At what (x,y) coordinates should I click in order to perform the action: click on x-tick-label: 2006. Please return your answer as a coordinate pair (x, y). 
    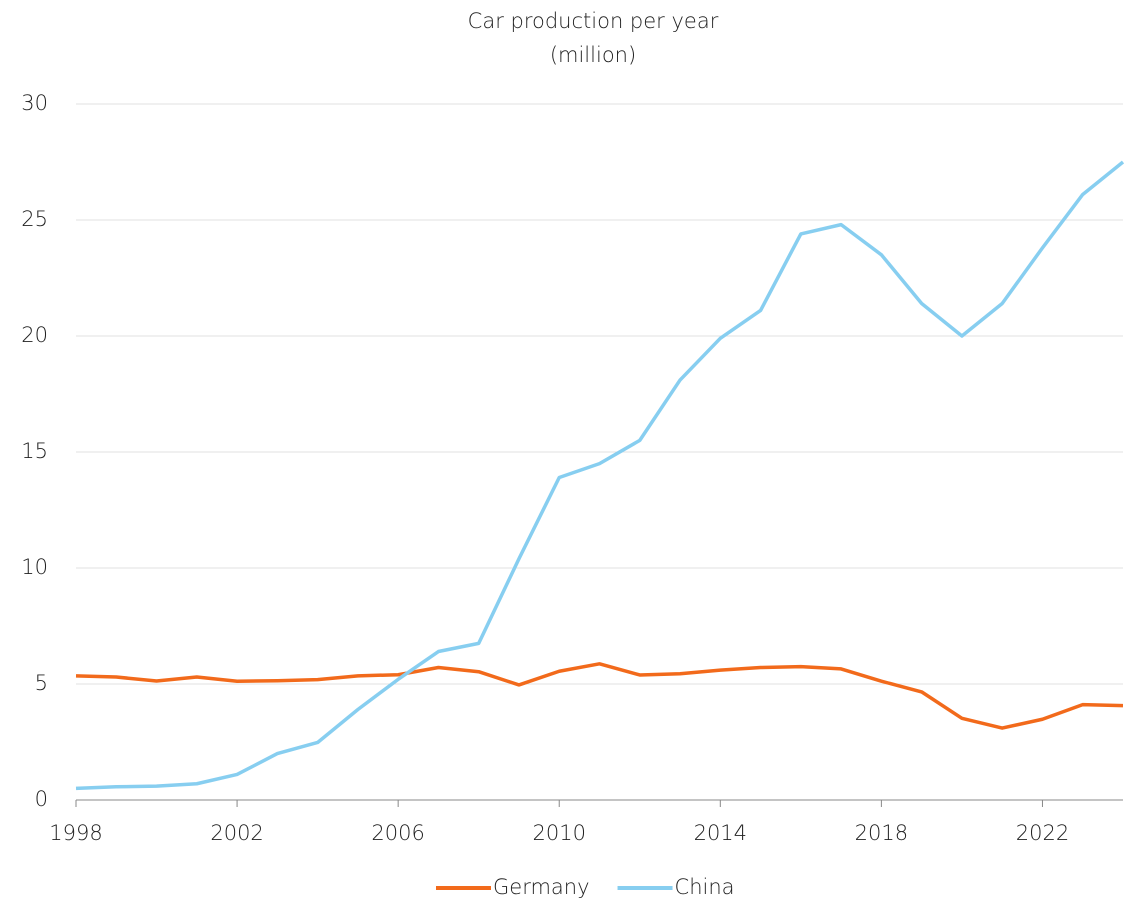
    Looking at the image, I should click on (397, 833).